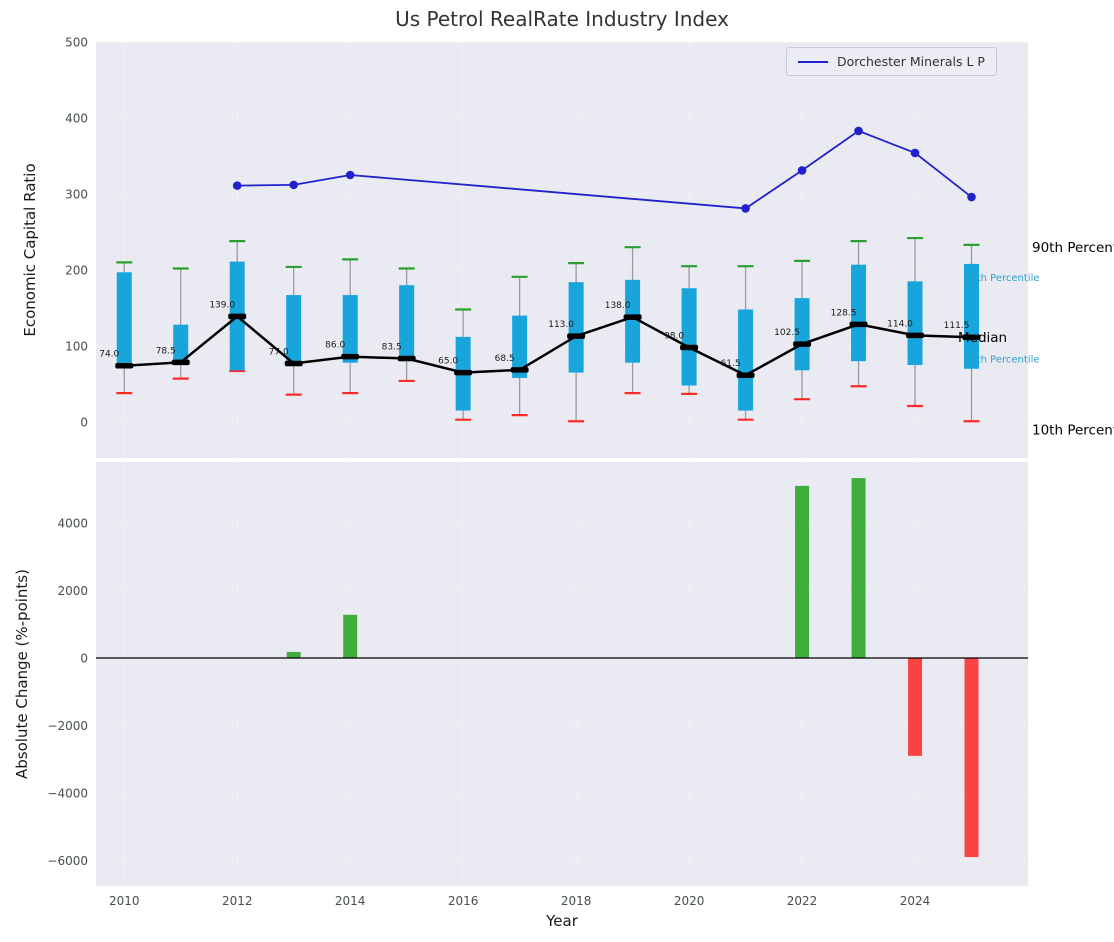  What do you see at coordinates (689, 347) in the screenshot?
I see `median-marker-2020` at bounding box center [689, 347].